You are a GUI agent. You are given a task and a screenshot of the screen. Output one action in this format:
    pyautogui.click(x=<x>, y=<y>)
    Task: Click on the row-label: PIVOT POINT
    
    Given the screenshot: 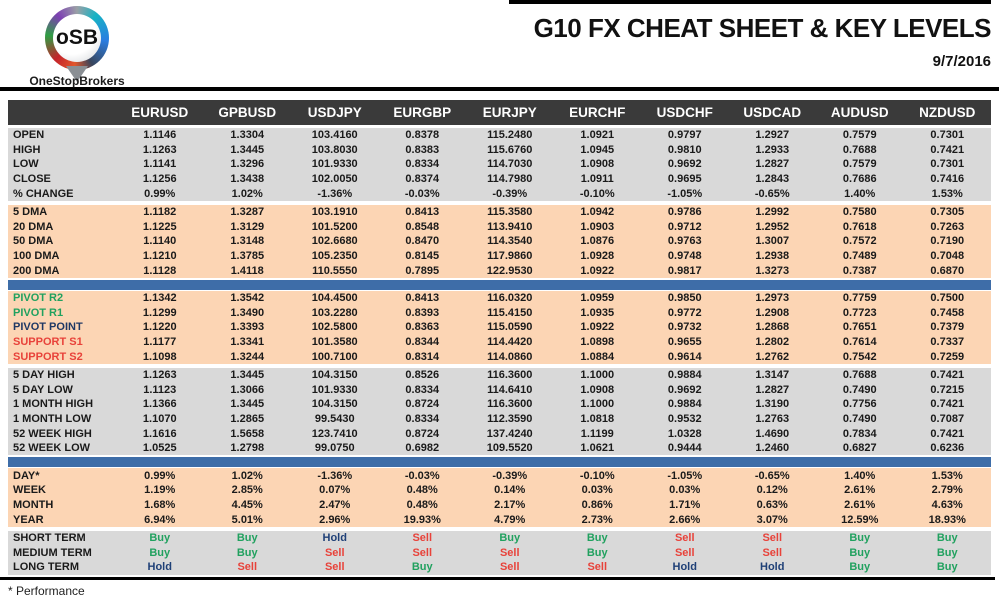 What is the action you would take?
    pyautogui.click(x=48, y=327)
    